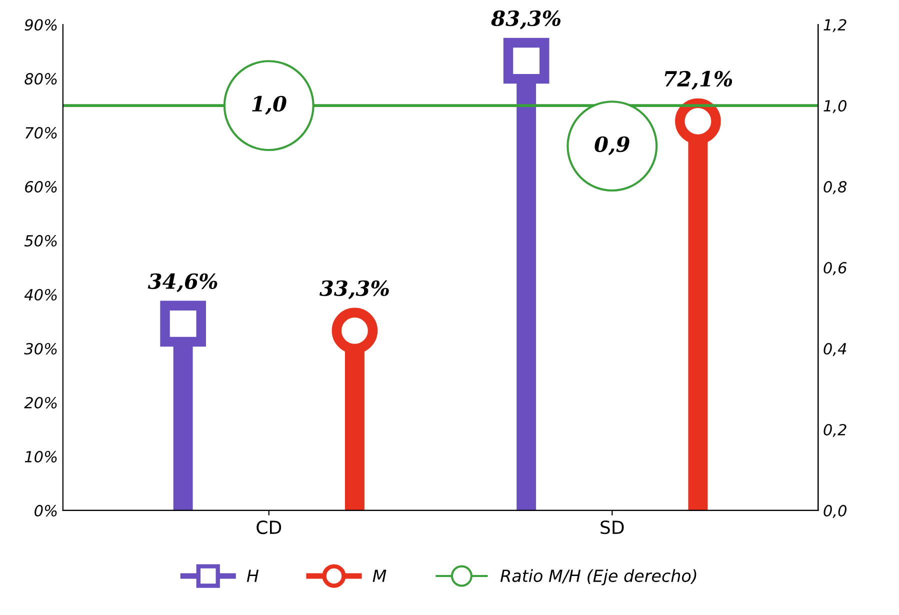 The image size is (899, 615). What do you see at coordinates (598, 577) in the screenshot?
I see `legend-label: Ratio M/H (Eje derecho)` at bounding box center [598, 577].